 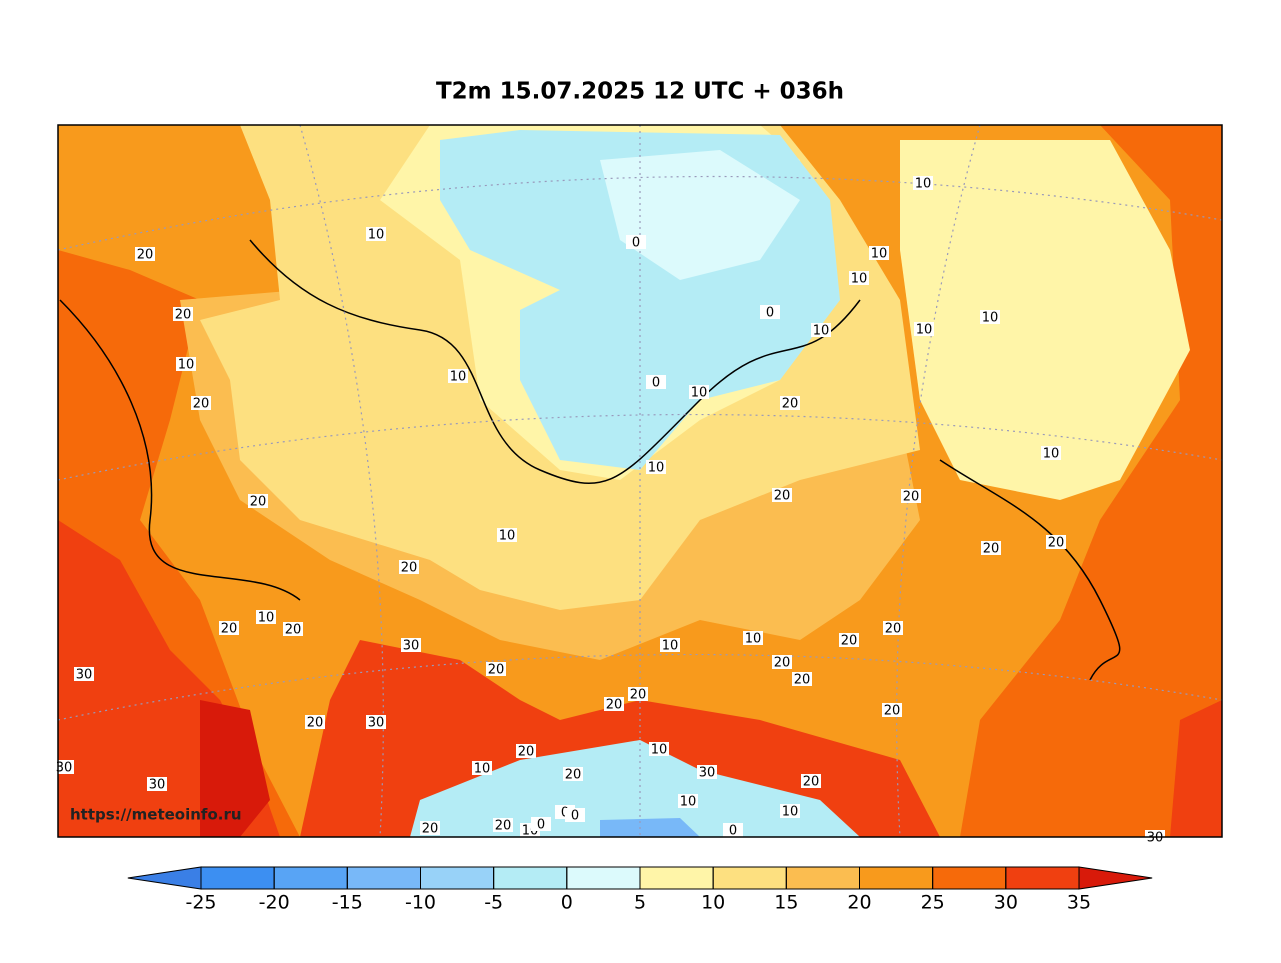 I want to click on colorbar-tick-label: -20, so click(x=274, y=903).